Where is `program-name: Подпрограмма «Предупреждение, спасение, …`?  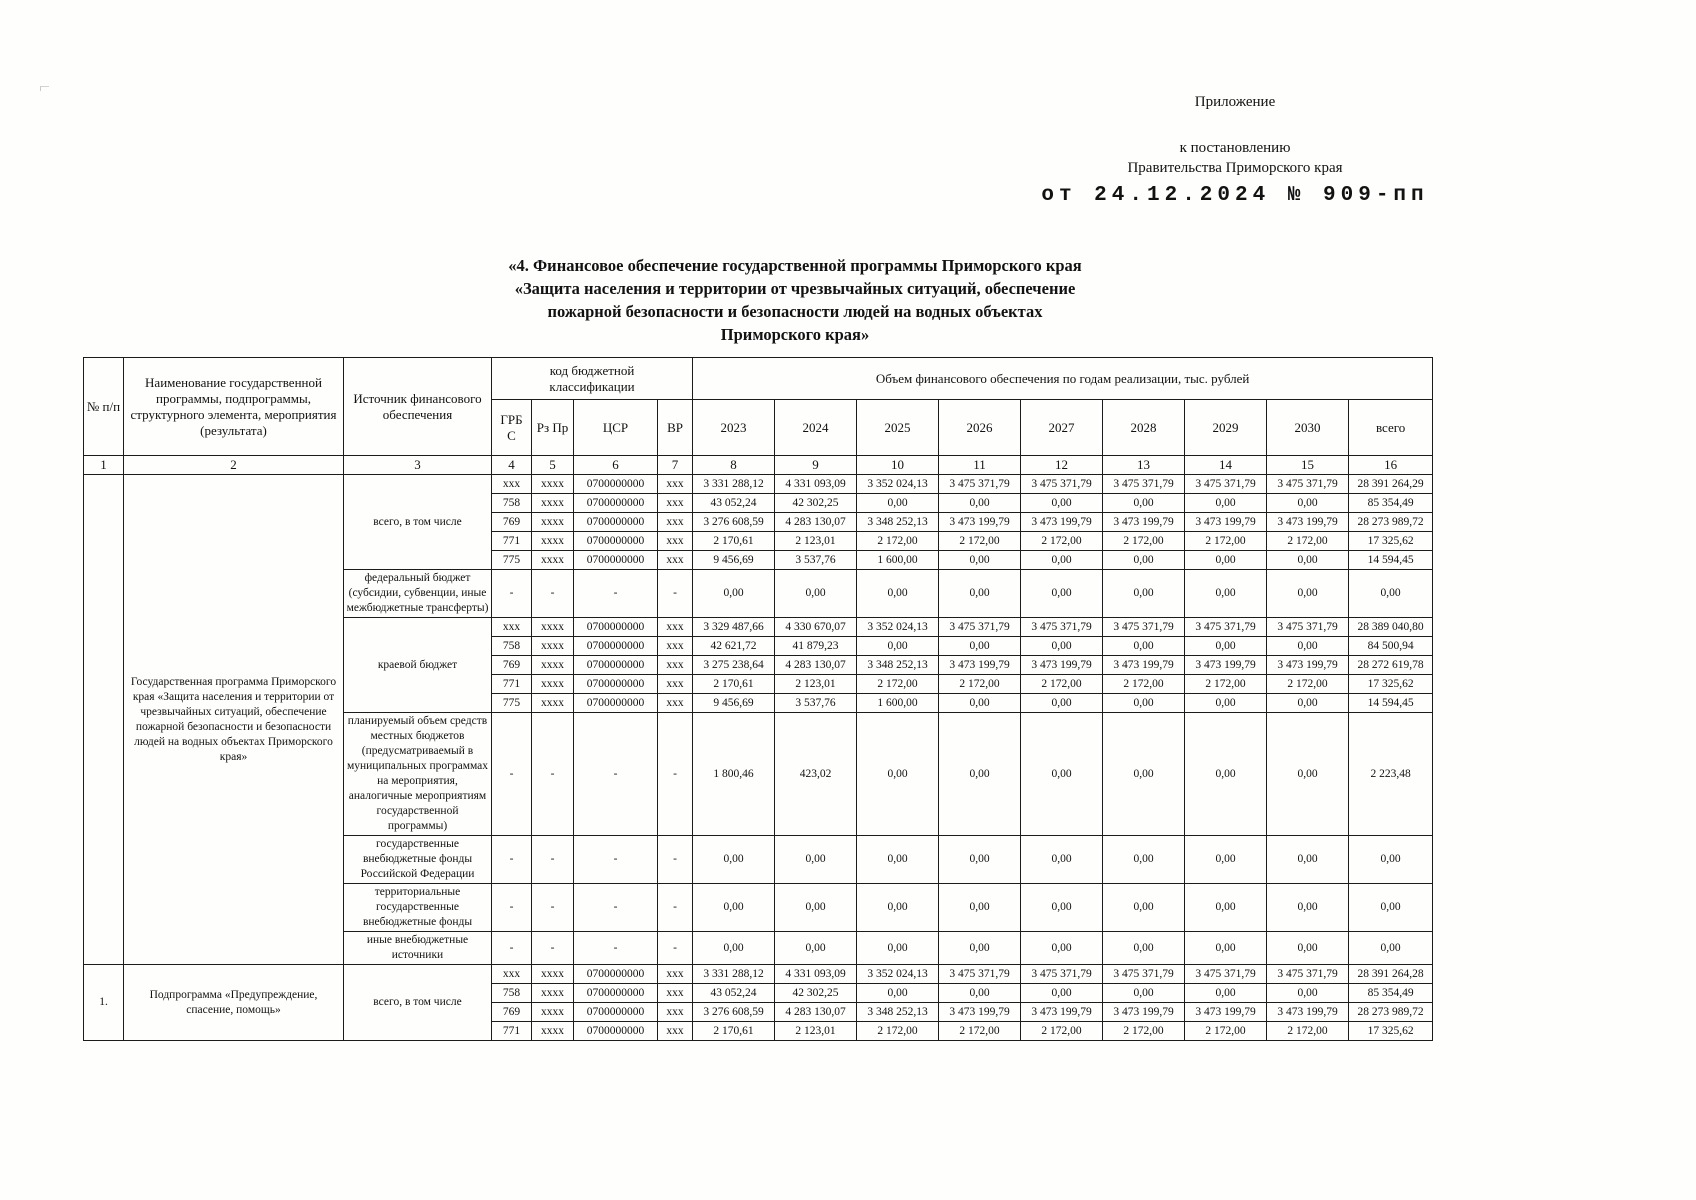 program-name: Подпрограмма «Предупреждение, спасение, … is located at coordinates (233, 1002).